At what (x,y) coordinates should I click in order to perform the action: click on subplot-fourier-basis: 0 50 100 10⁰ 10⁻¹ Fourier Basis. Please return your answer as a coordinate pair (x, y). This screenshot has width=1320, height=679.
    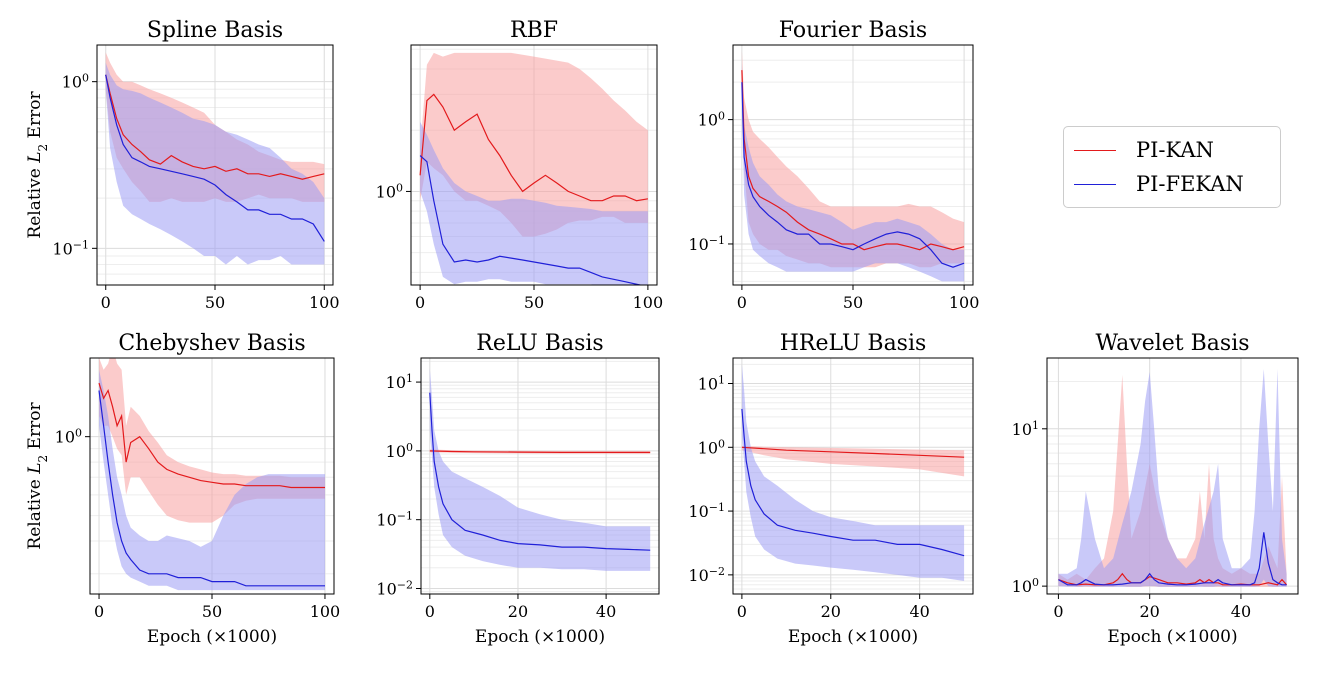
    Looking at the image, I should click on (833, 165).